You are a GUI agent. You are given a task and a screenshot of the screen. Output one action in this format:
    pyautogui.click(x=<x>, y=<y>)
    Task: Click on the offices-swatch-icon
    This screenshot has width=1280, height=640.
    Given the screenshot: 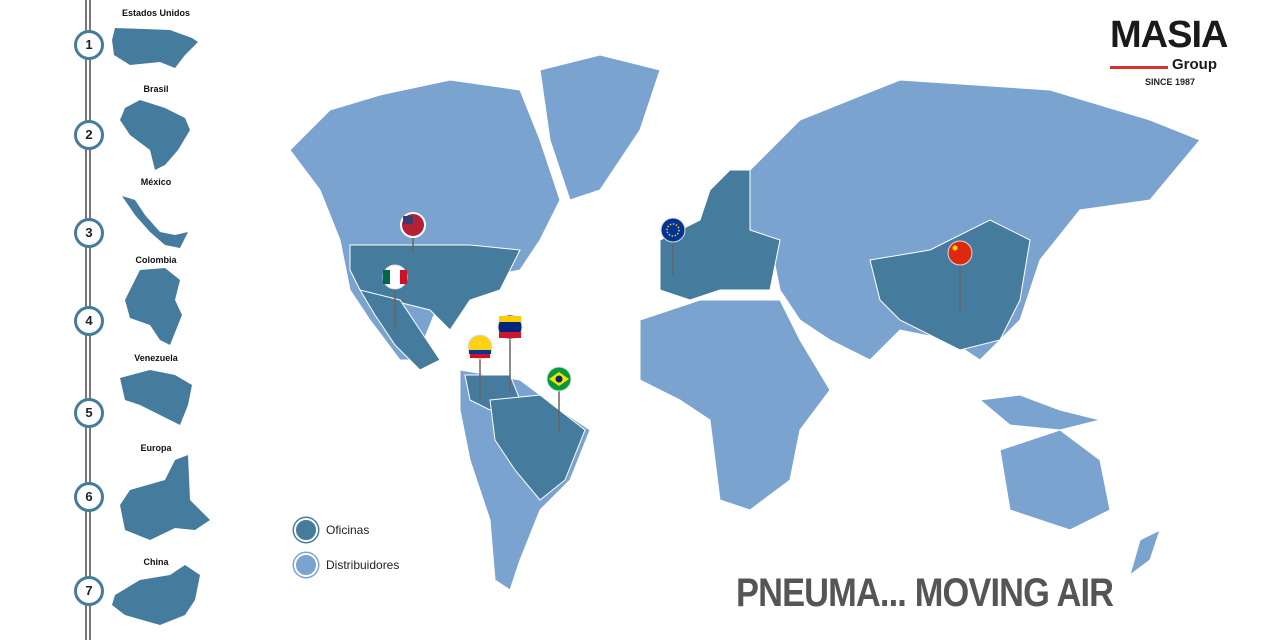 What is the action you would take?
    pyautogui.click(x=306, y=530)
    